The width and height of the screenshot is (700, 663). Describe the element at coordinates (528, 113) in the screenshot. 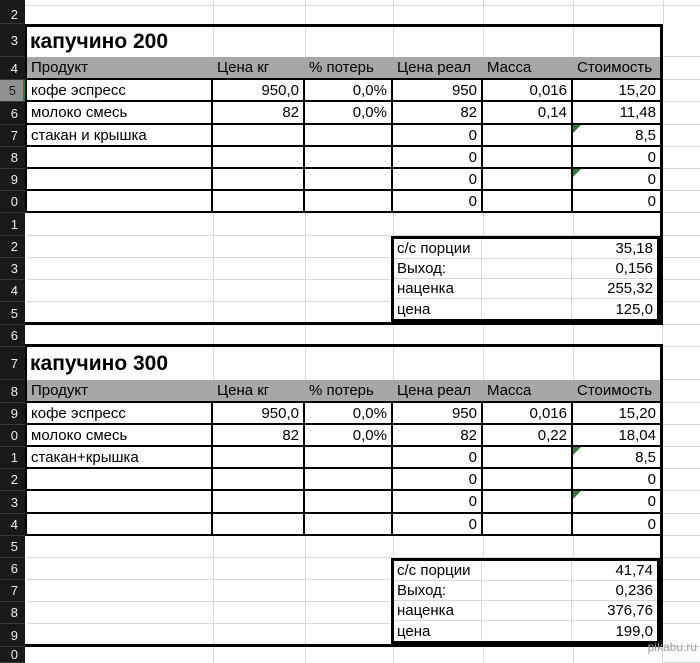

I see `cell-mass: 0,14` at that location.